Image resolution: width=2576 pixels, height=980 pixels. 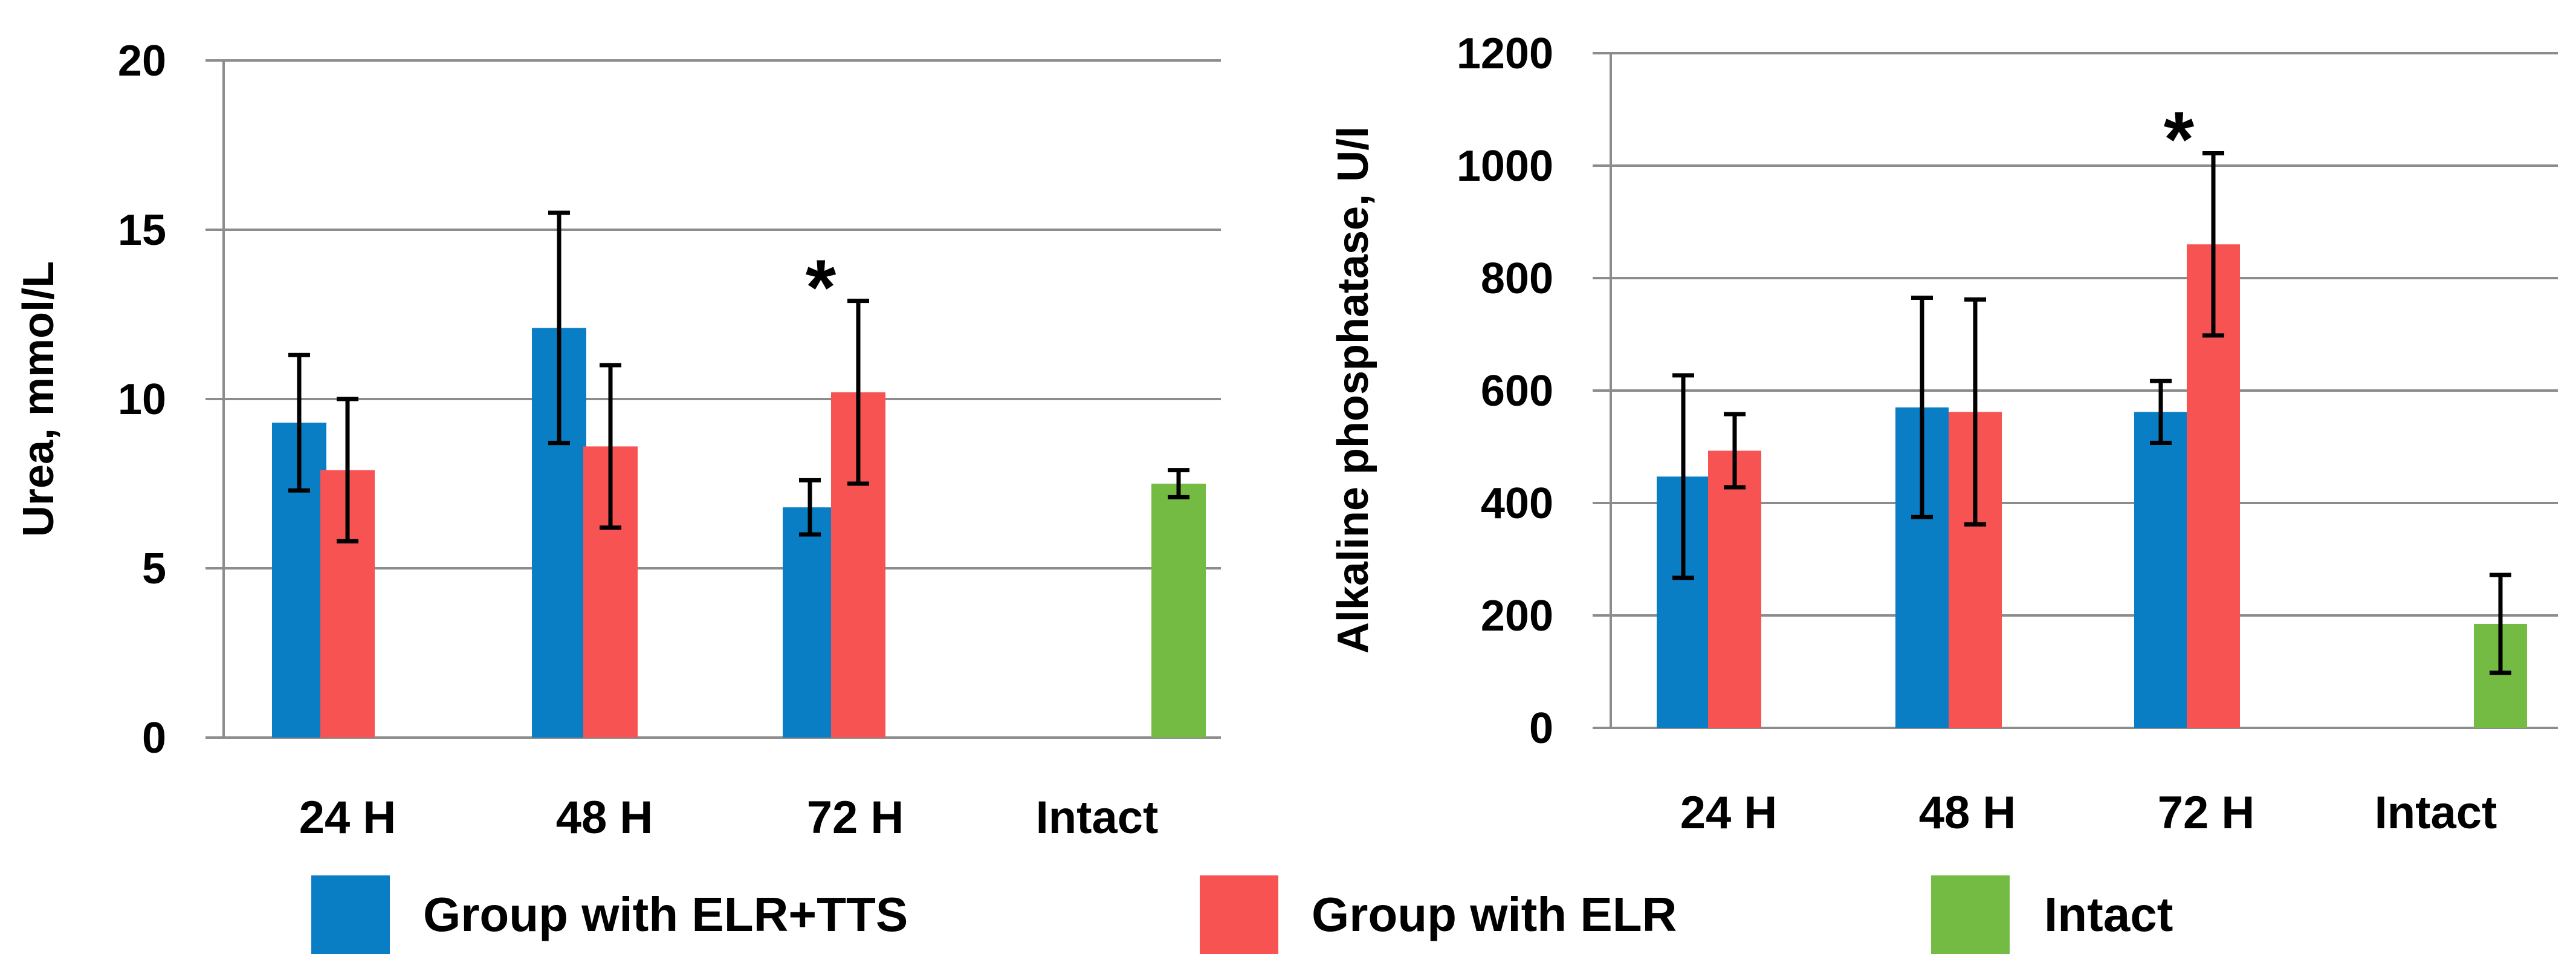 I want to click on urea-errorbar-elr-tts-72h, so click(x=810, y=507).